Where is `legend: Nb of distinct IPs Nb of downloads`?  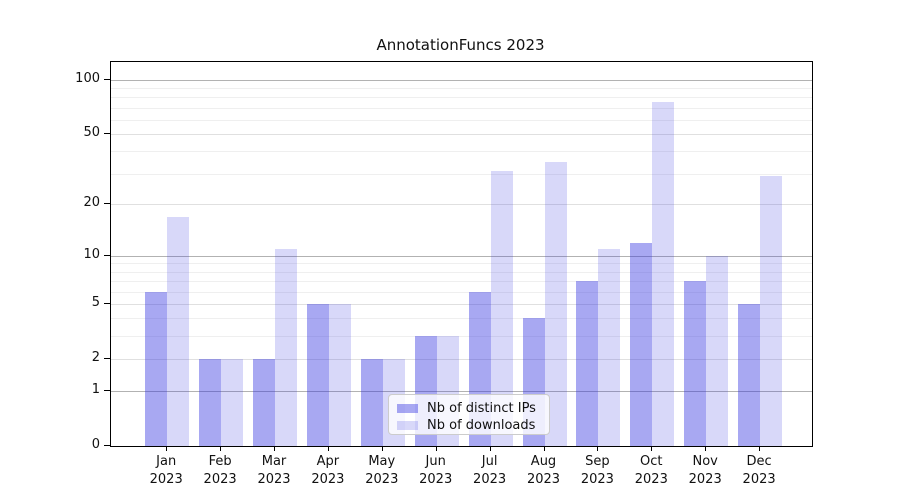 legend: Nb of distinct IPs Nb of downloads is located at coordinates (469, 414).